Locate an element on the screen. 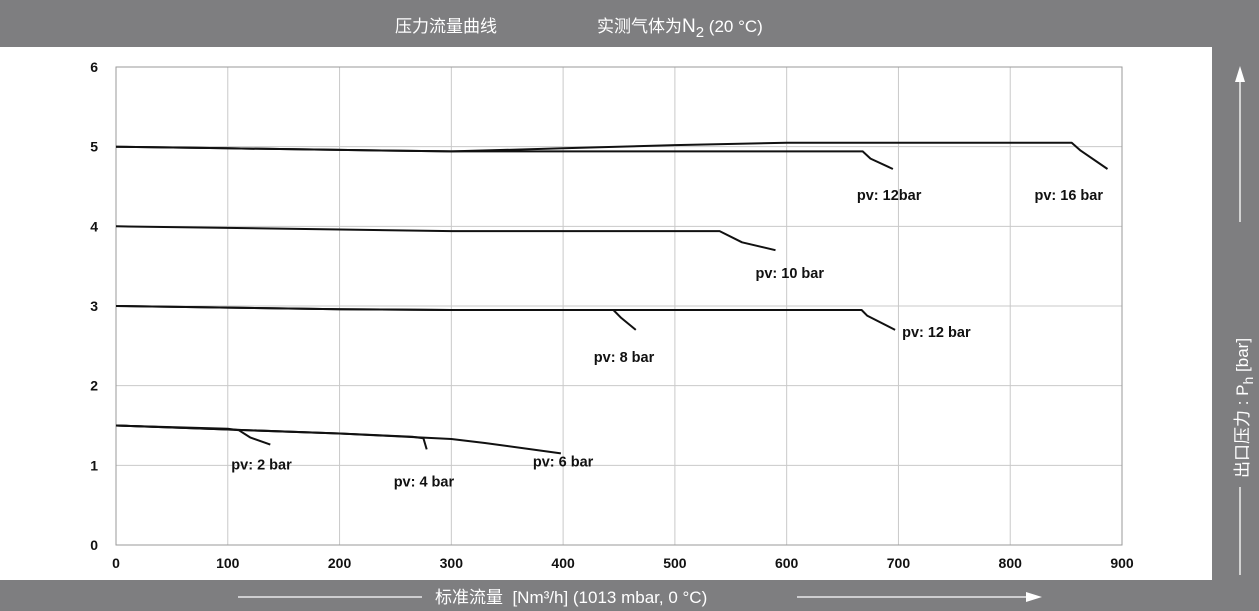 This screenshot has height=611, width=1259. x-tick-label: 800 is located at coordinates (1011, 563).